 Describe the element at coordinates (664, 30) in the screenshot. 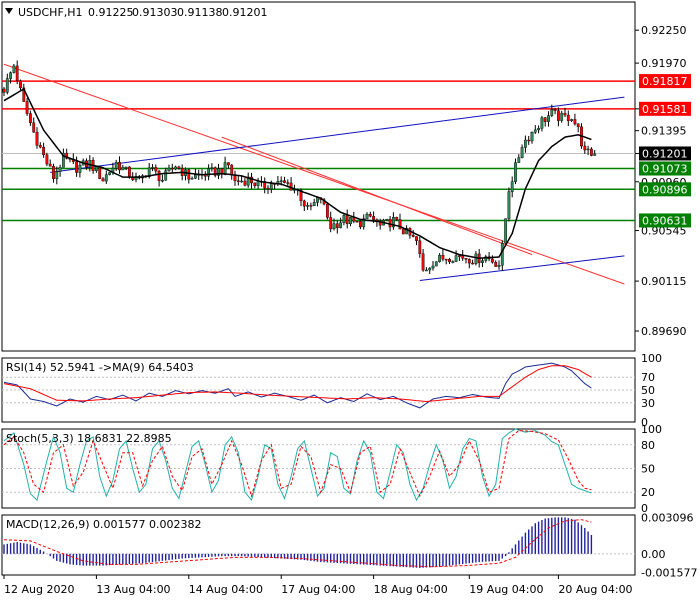

I see `price-tick-label: 0.92250` at that location.